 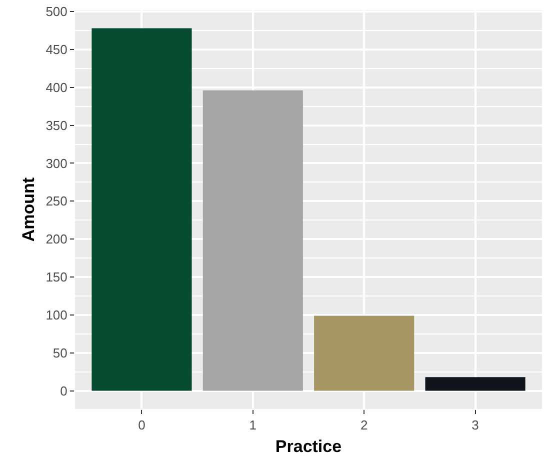 I want to click on y-tick-label: 450, so click(x=57, y=49).